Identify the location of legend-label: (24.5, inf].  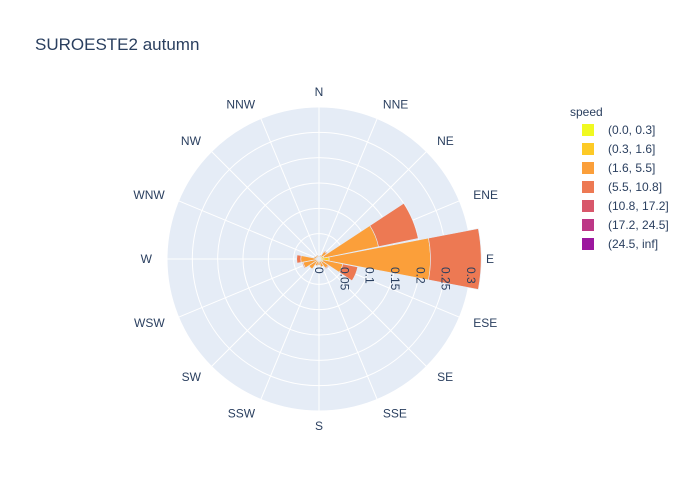
(633, 244).